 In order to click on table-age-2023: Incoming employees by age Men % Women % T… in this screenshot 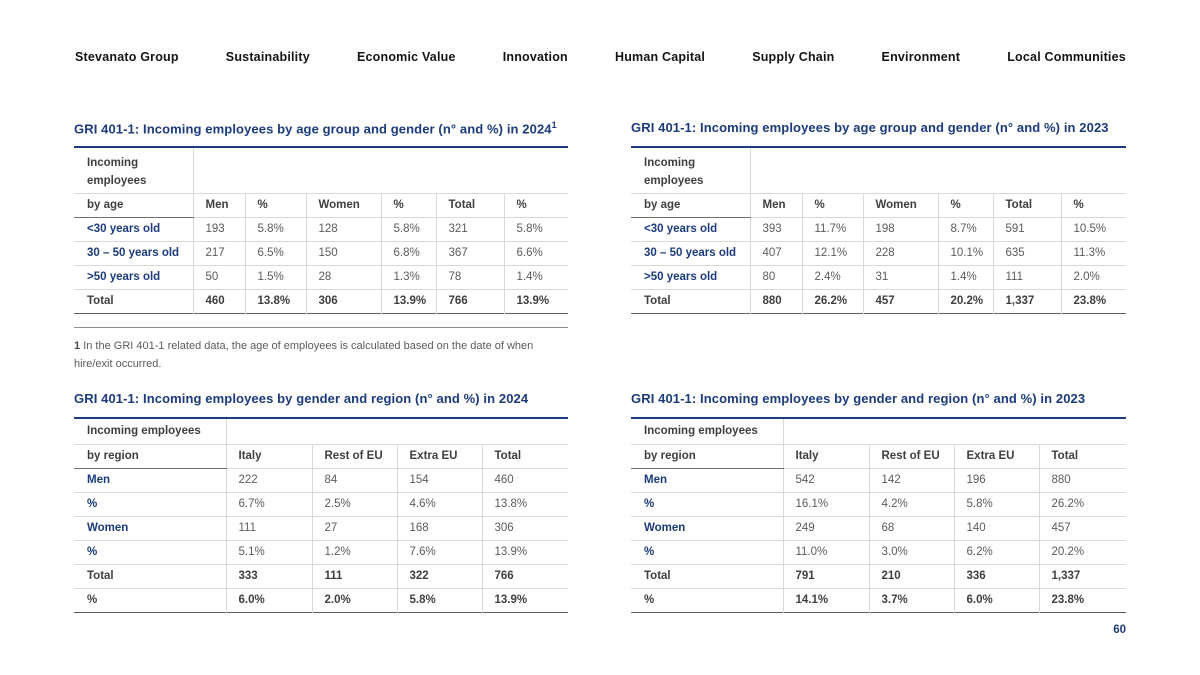, I will do `click(878, 230)`.